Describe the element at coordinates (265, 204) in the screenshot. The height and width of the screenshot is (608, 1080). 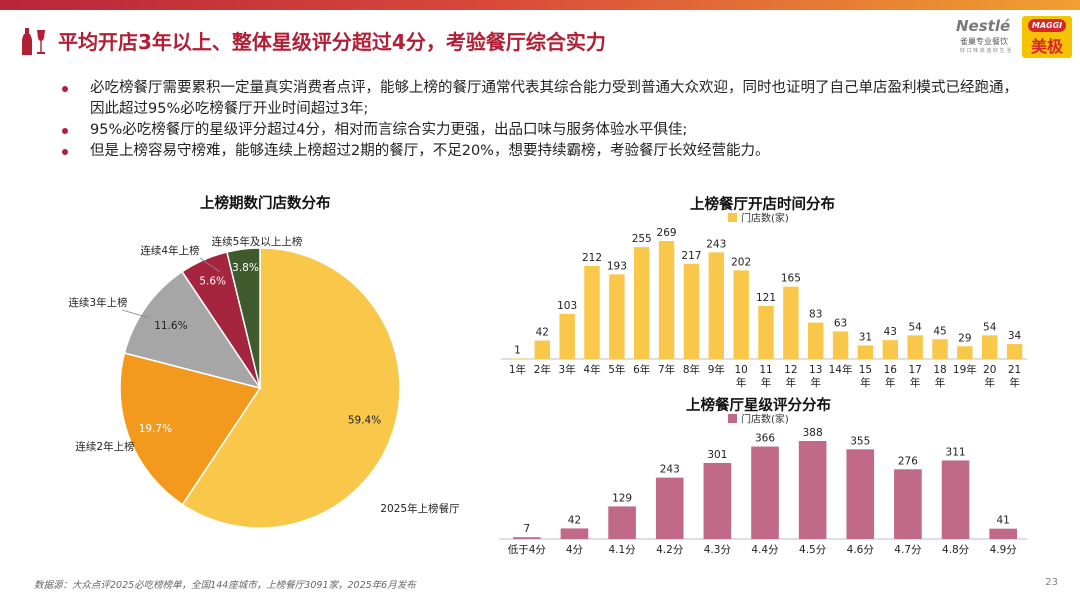
I see `pie-chart-title: 上榜期数门店数分布` at that location.